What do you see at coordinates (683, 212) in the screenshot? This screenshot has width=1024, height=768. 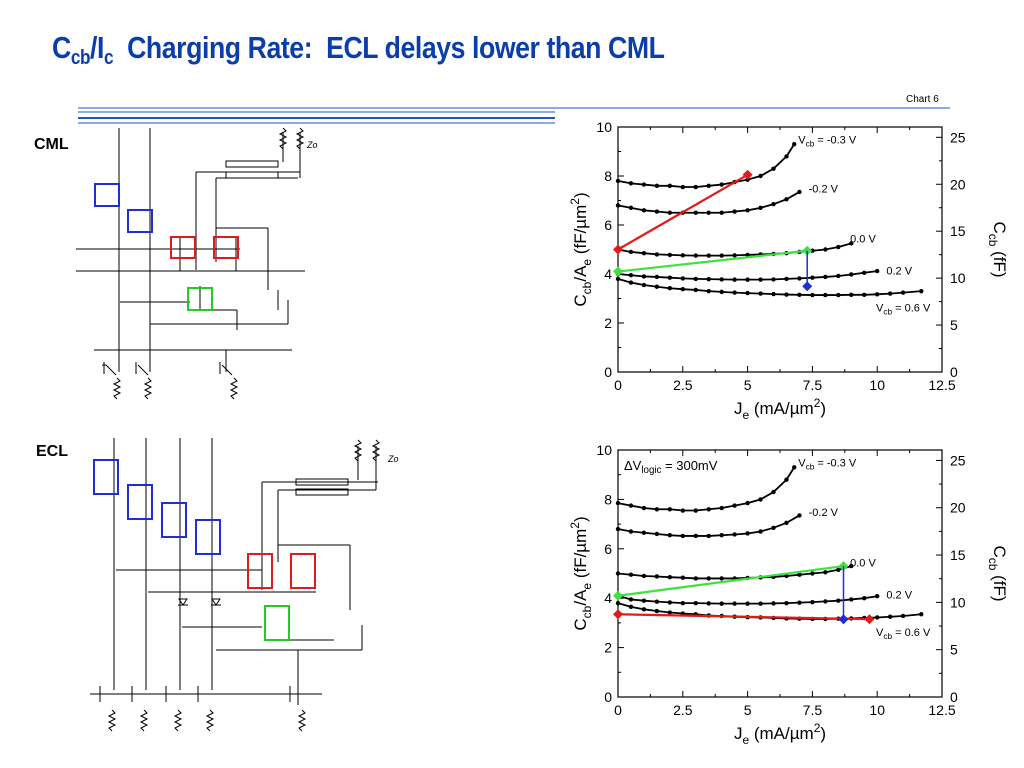 I see `red-annotation-line` at bounding box center [683, 212].